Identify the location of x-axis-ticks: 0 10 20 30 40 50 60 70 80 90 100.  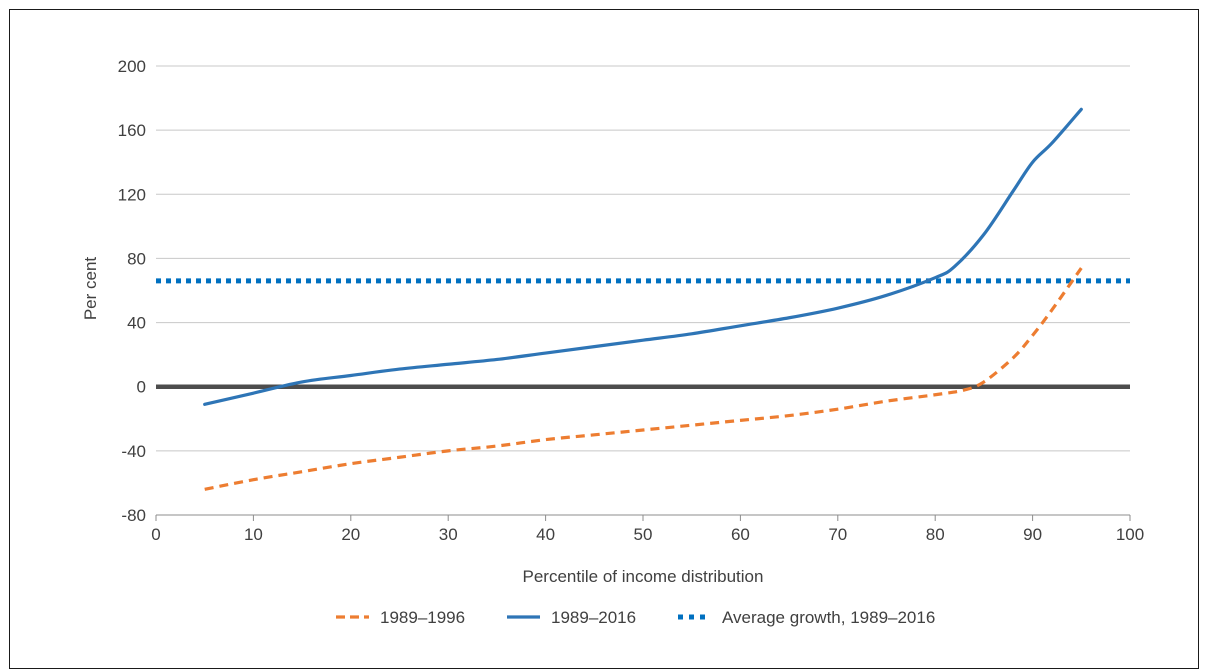
(647, 529).